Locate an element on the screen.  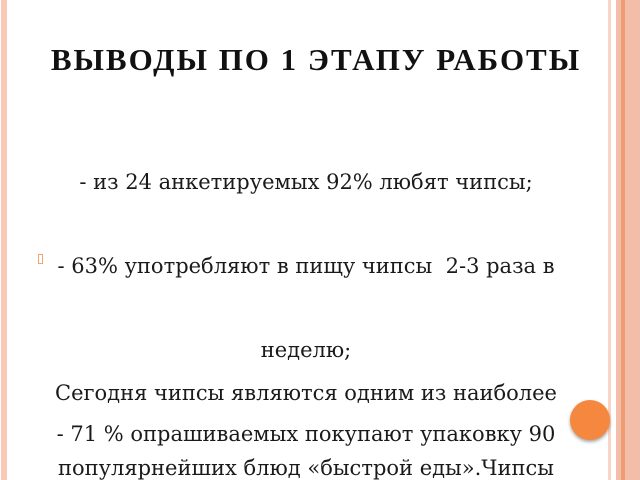
square-bullet-icon is located at coordinates (40, 259).